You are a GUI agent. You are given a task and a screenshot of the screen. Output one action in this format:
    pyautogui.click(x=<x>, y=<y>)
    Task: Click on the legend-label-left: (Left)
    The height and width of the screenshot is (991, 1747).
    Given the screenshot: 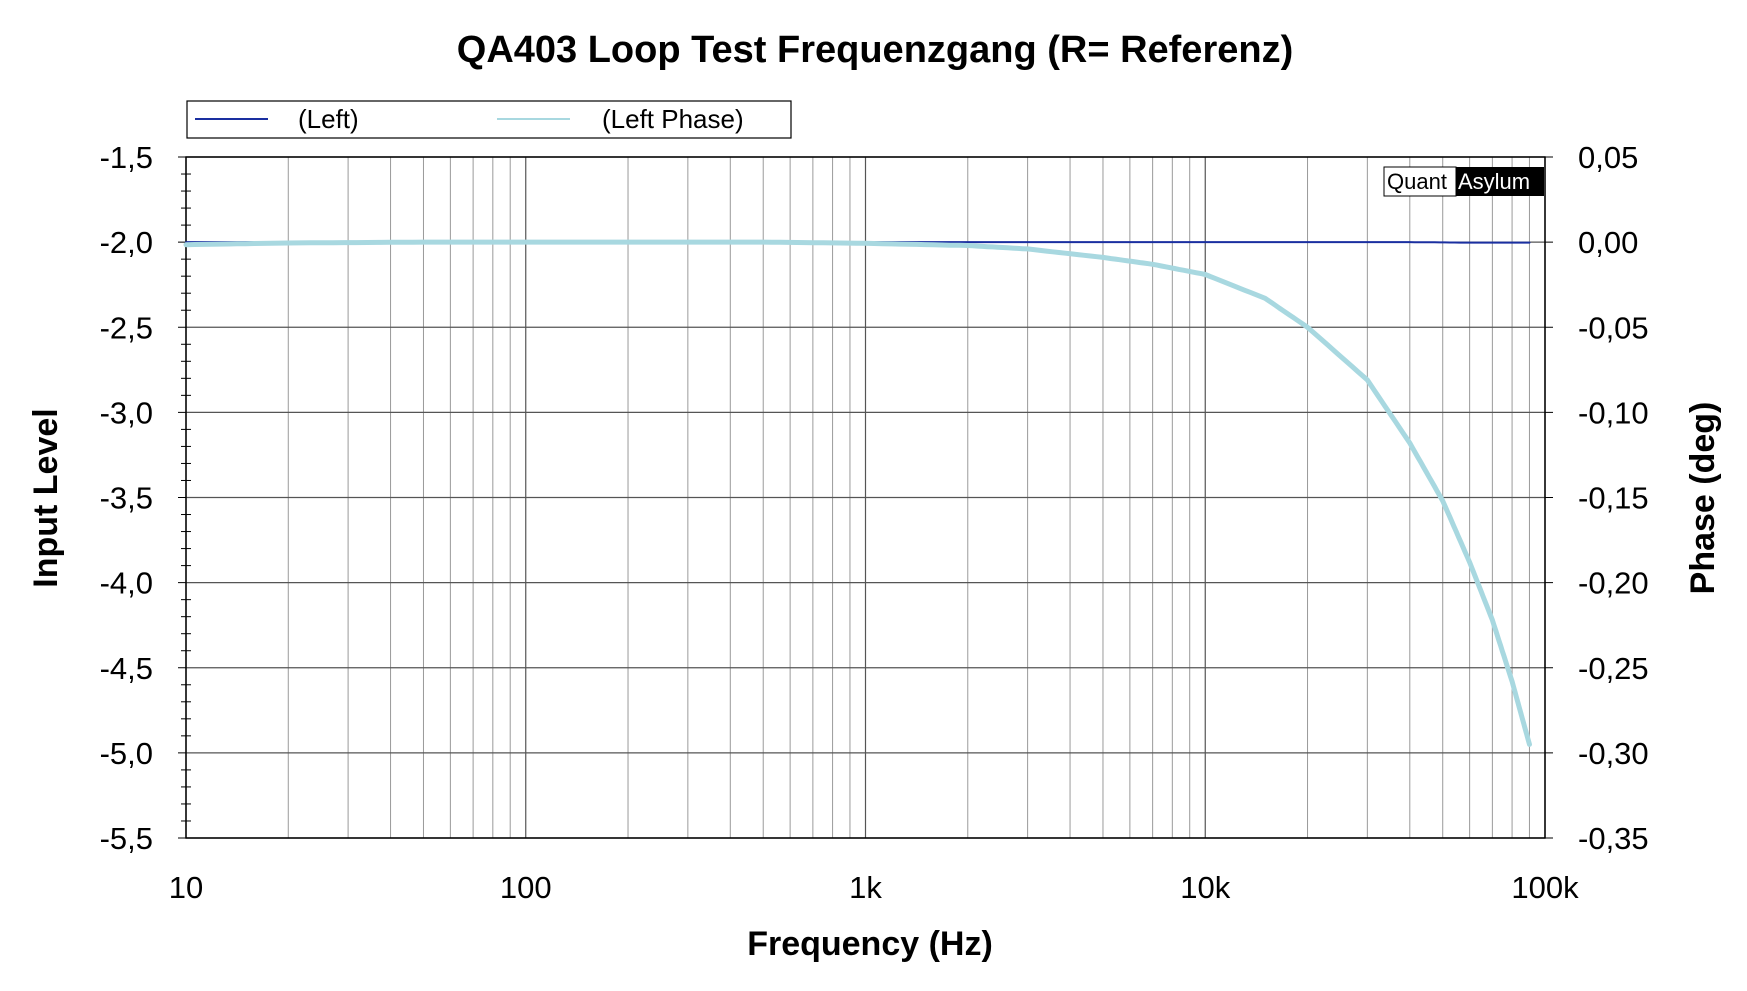 What is the action you would take?
    pyautogui.click(x=328, y=119)
    